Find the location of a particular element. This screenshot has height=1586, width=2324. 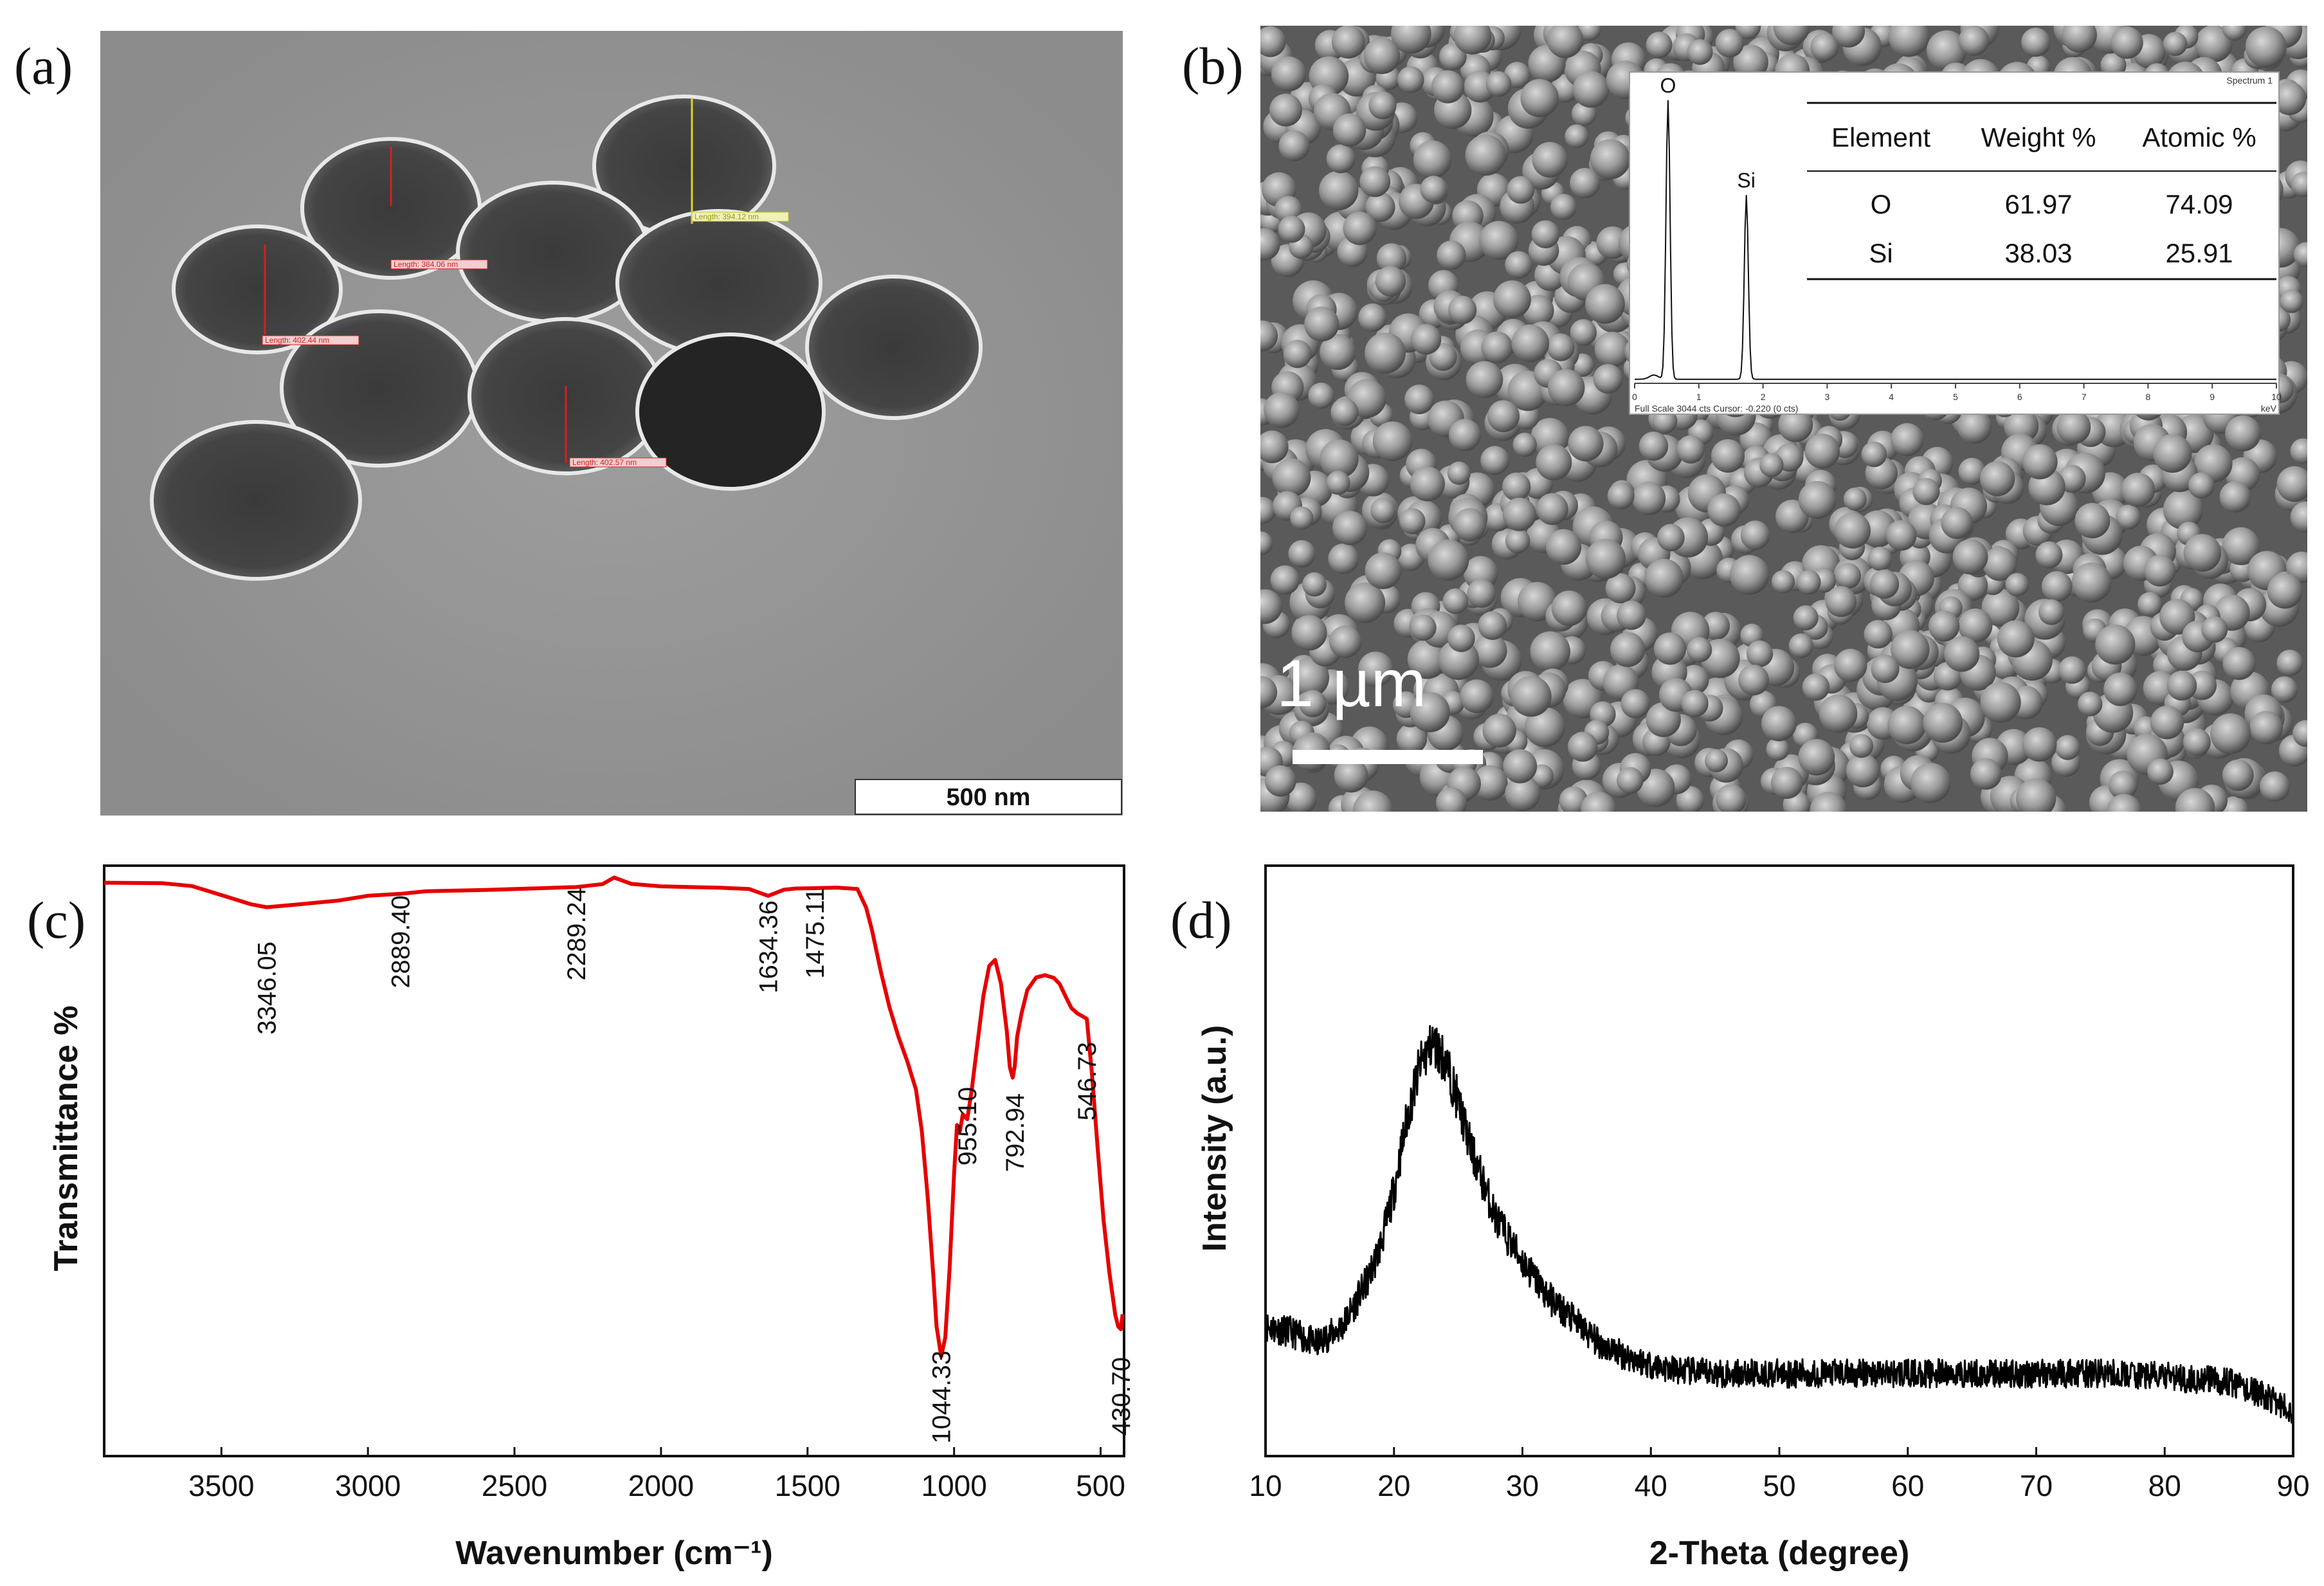

eds-spectrum: O Si is located at coordinates (1955, 227).